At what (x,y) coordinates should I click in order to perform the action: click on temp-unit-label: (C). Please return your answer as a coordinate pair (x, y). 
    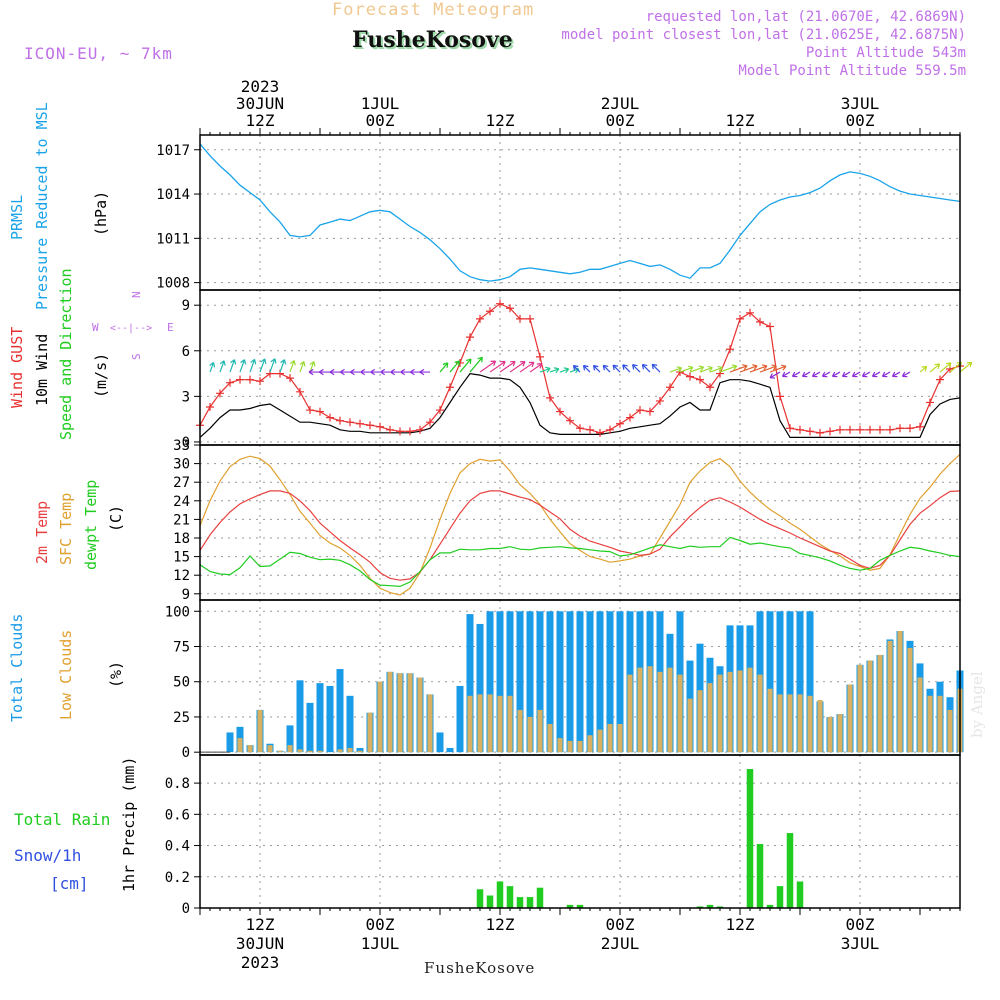
    Looking at the image, I should click on (116, 518).